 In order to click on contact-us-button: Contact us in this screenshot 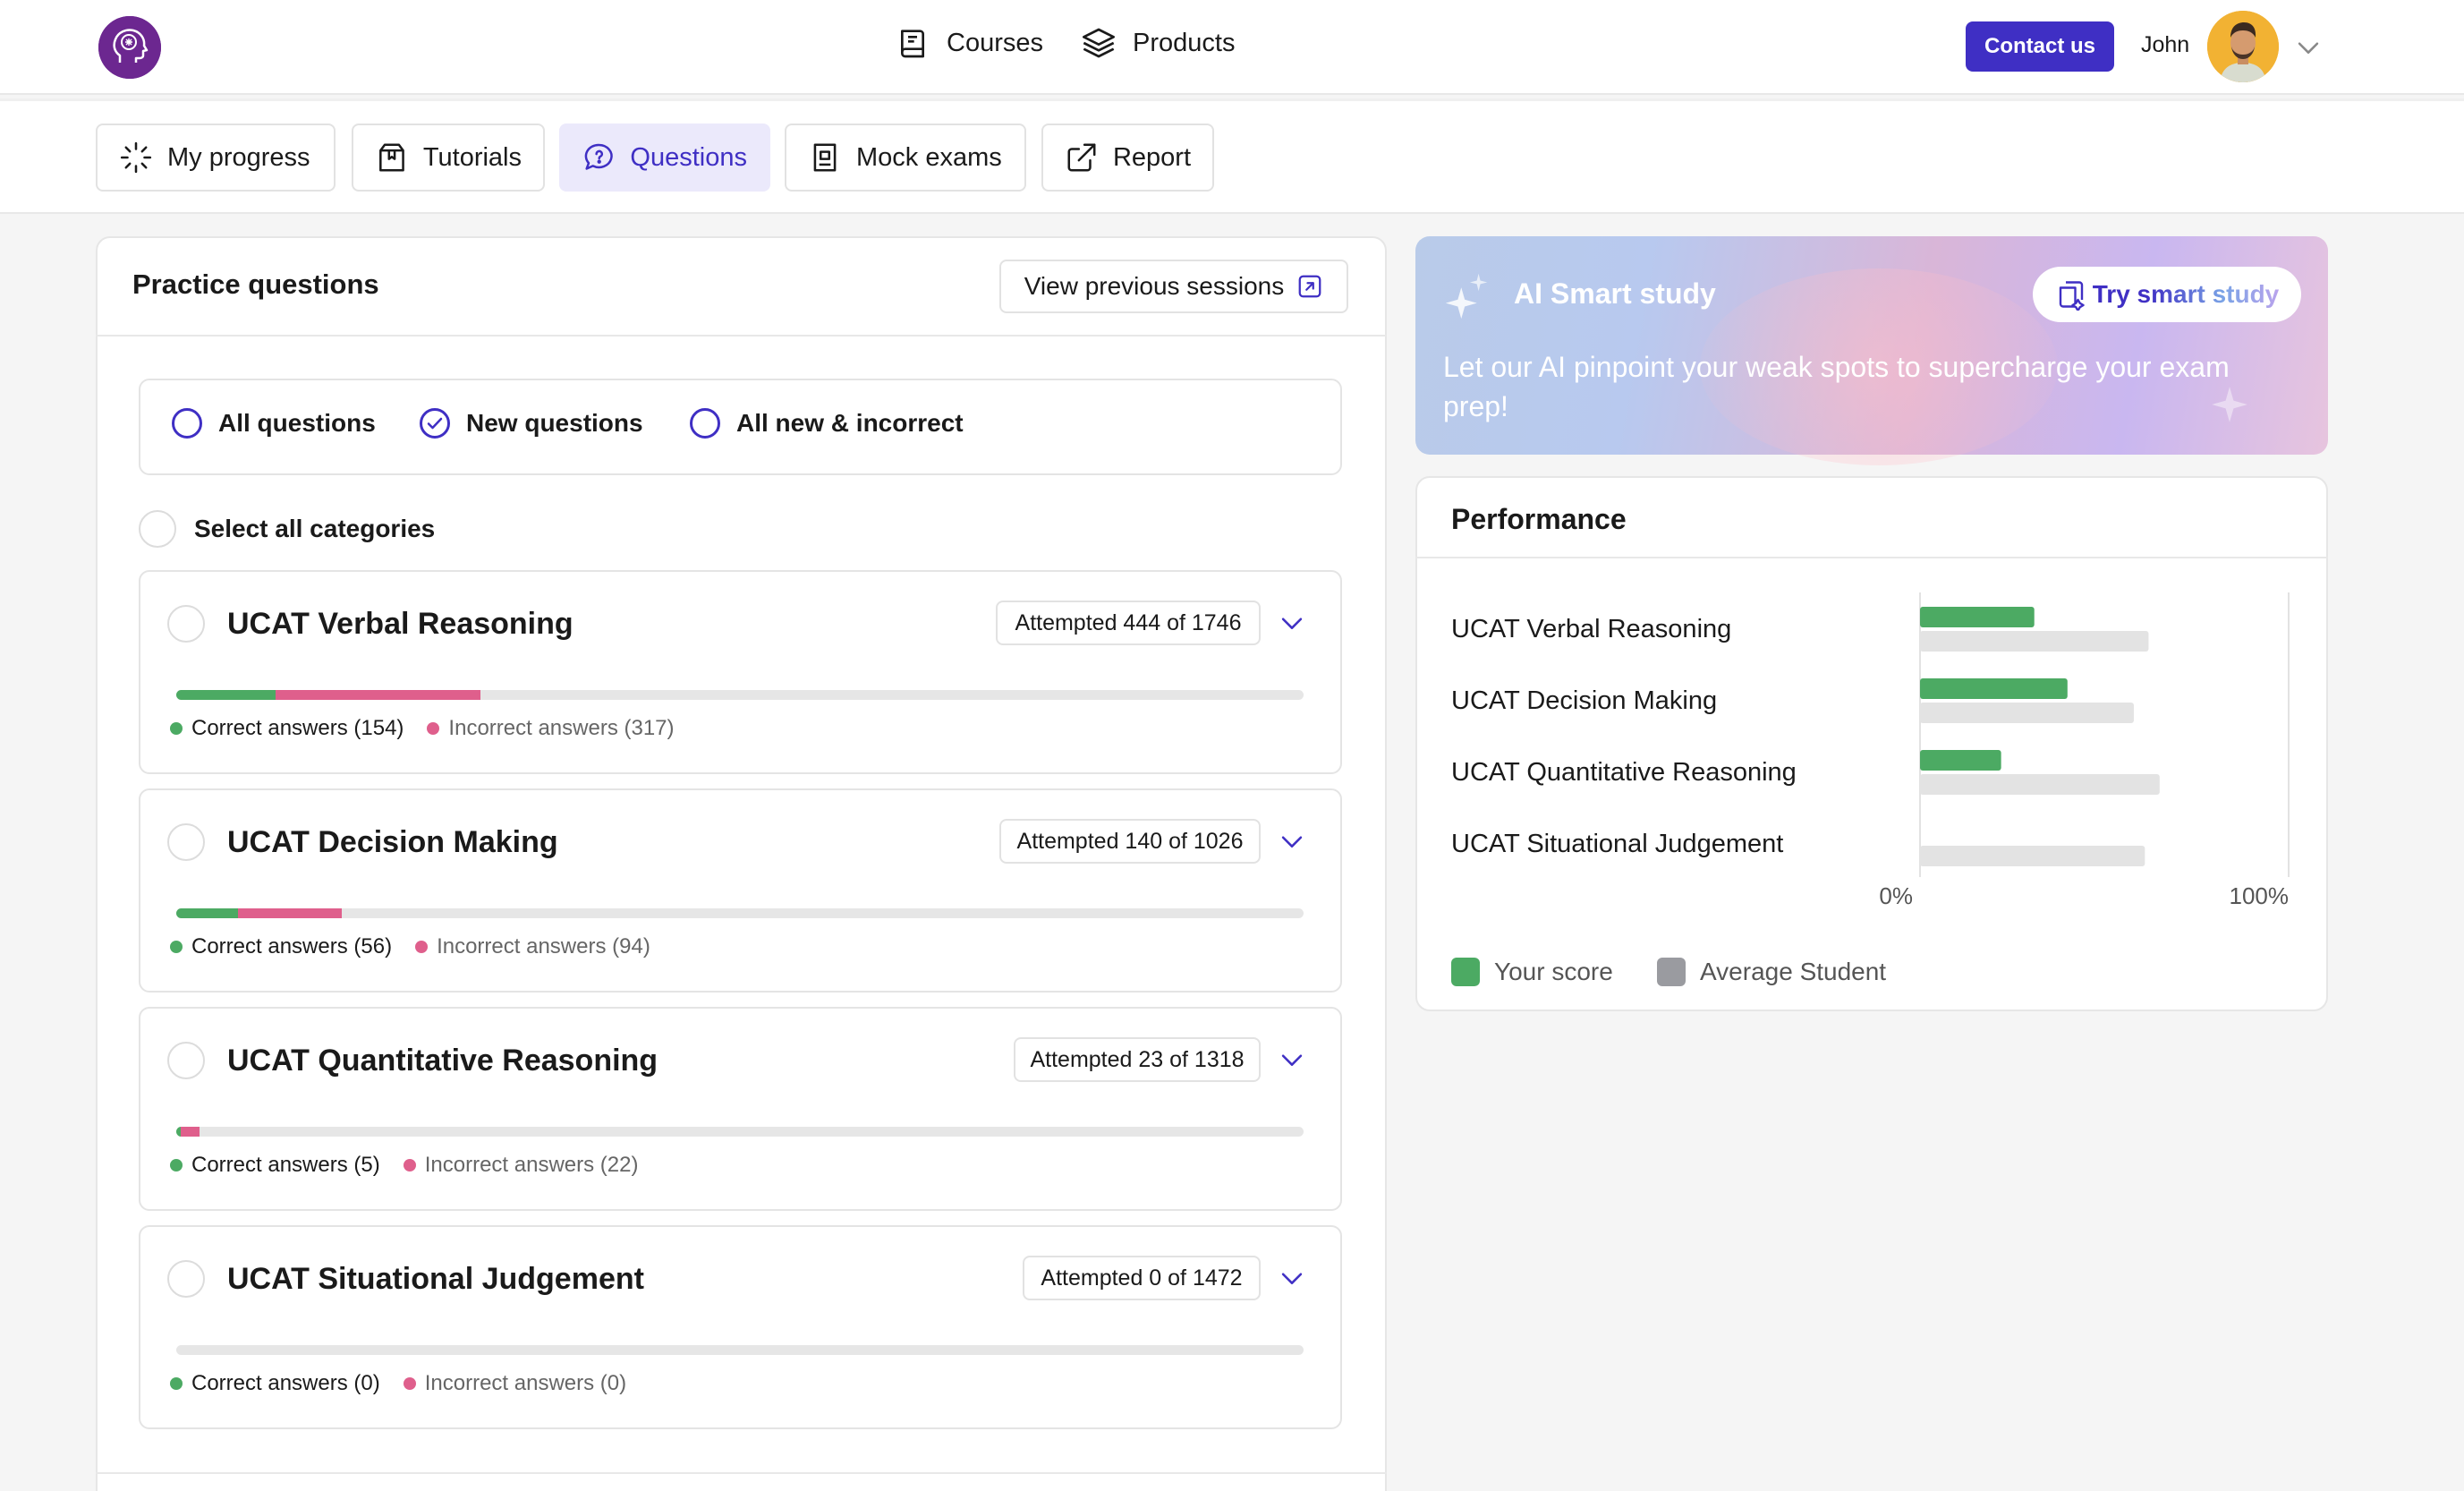, I will do `click(2040, 46)`.